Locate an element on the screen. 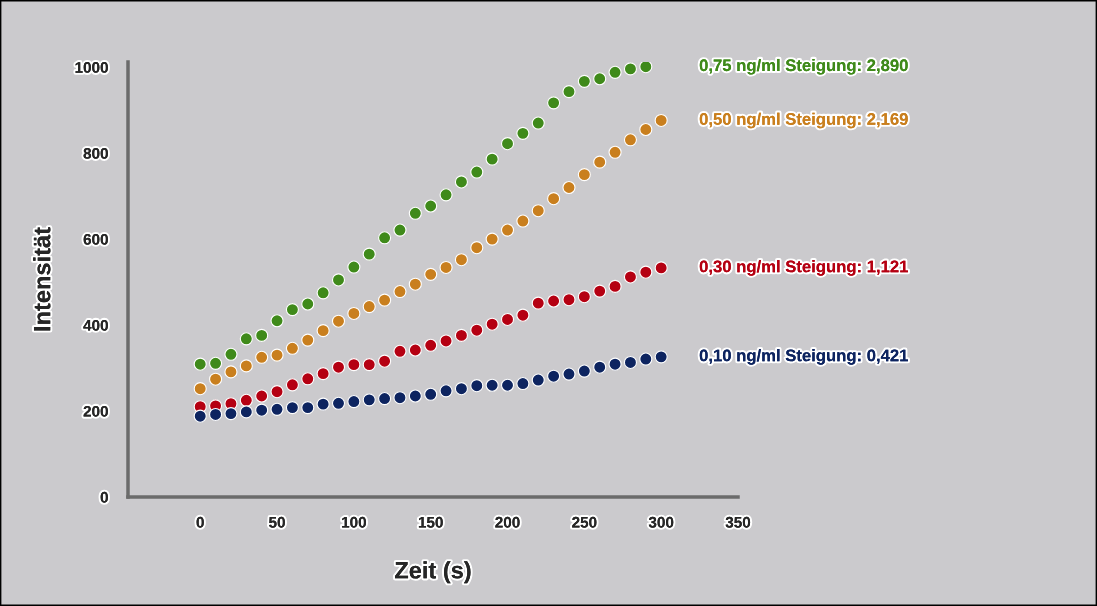 The width and height of the screenshot is (1097, 606). x-axis-title: Zeit (s) is located at coordinates (433, 572).